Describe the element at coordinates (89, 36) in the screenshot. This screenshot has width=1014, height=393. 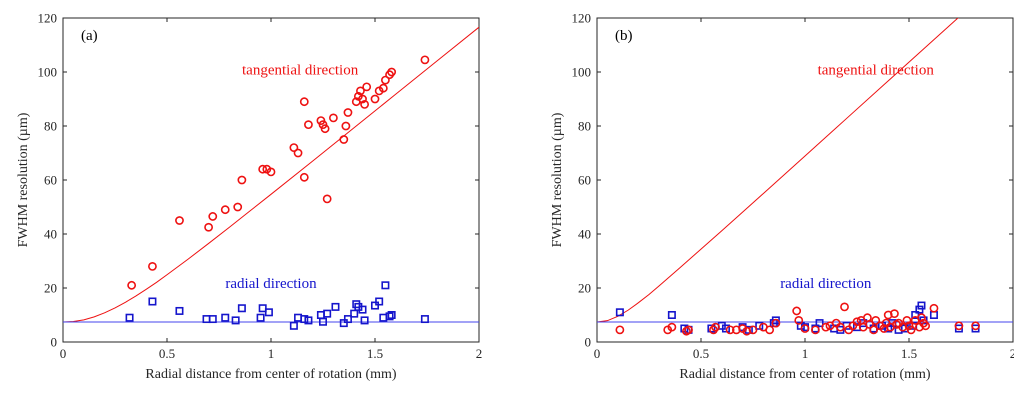
I see `panel-label: (a)` at that location.